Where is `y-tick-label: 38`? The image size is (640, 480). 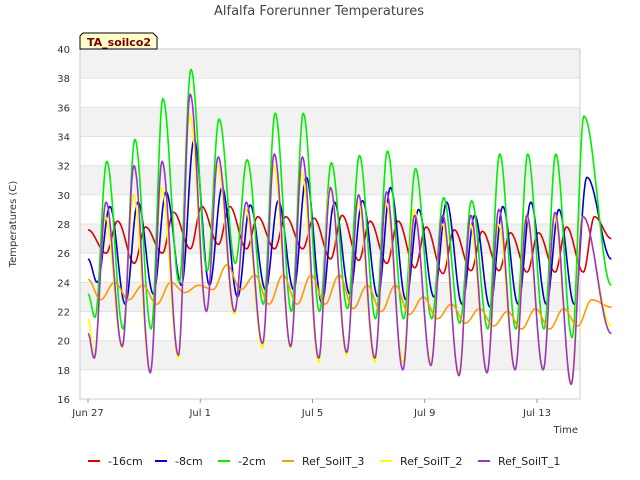 y-tick-label: 38 is located at coordinates (63, 79).